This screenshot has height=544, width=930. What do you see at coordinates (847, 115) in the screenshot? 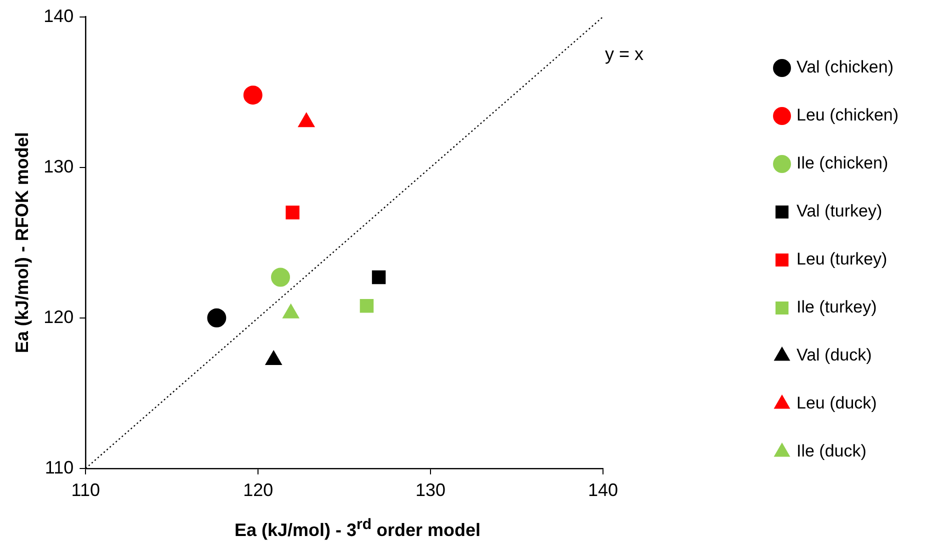
I see `legend-label: Leu (chicken)` at bounding box center [847, 115].